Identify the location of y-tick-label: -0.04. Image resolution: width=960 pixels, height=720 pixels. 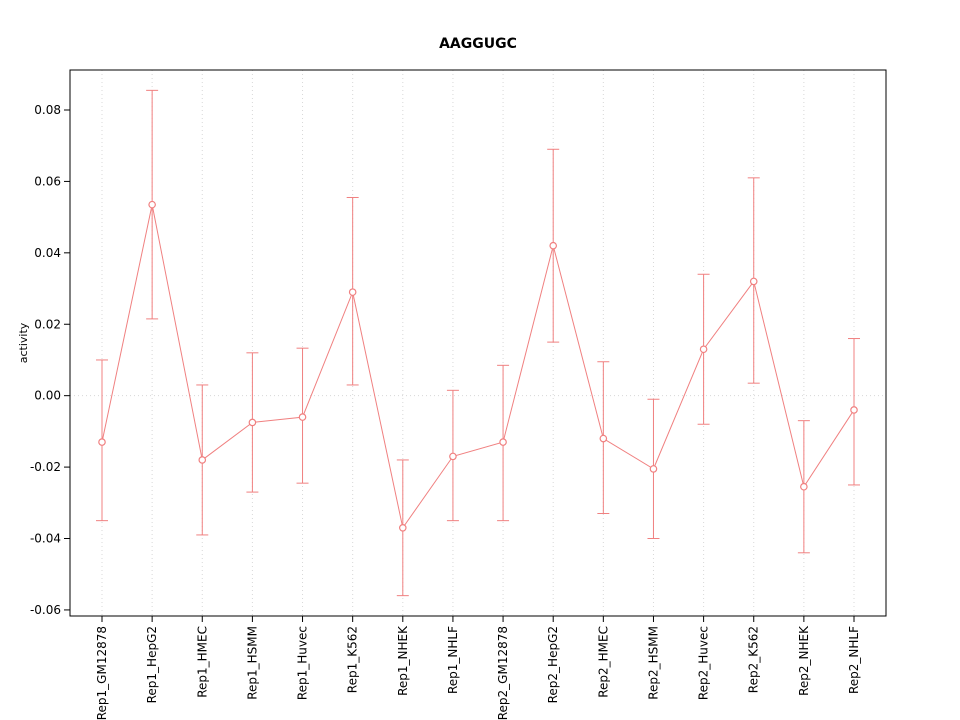
(45, 539).